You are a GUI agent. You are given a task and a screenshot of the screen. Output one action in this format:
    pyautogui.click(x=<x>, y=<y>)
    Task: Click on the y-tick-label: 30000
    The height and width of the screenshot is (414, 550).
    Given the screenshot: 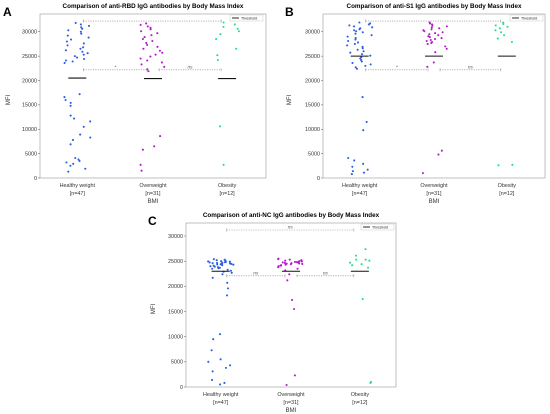 What is the action you would take?
    pyautogui.click(x=312, y=33)
    